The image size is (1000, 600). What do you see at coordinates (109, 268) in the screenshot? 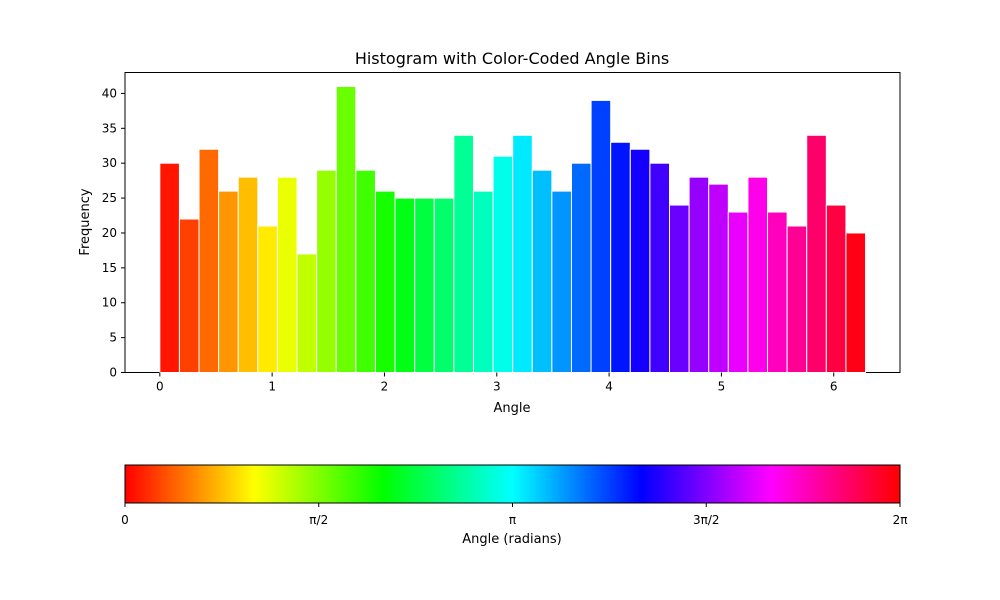
I see `y-tick-label: 15` at bounding box center [109, 268].